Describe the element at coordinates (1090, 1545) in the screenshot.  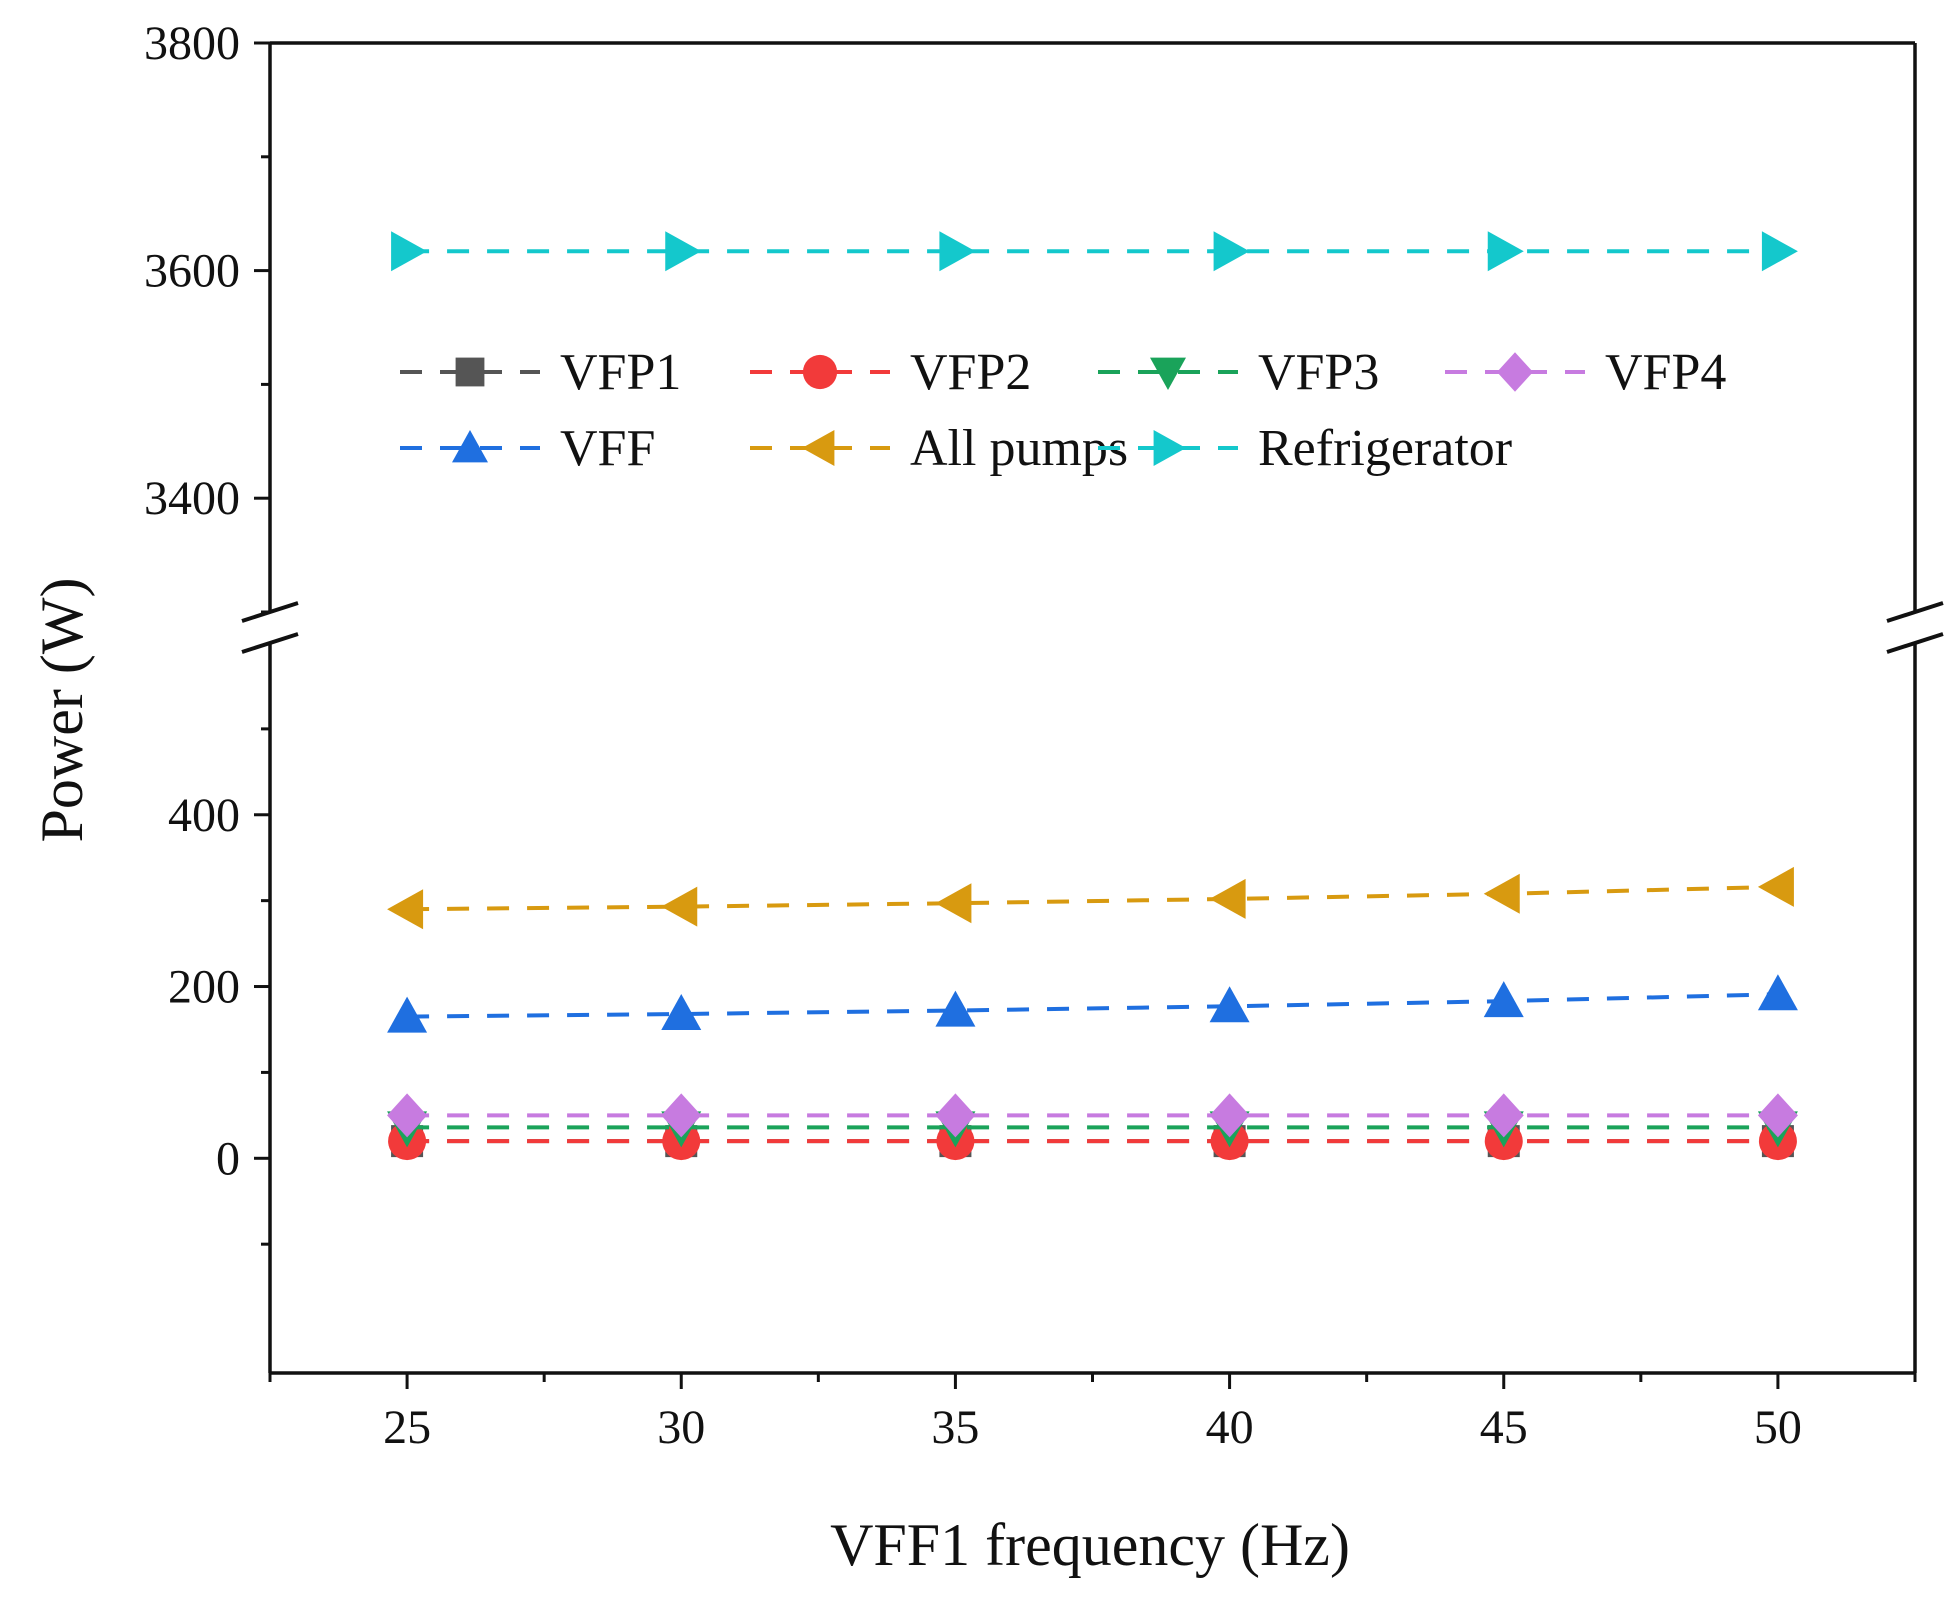
I see `x-axis-label: VFF1 frequency (Hz)` at that location.